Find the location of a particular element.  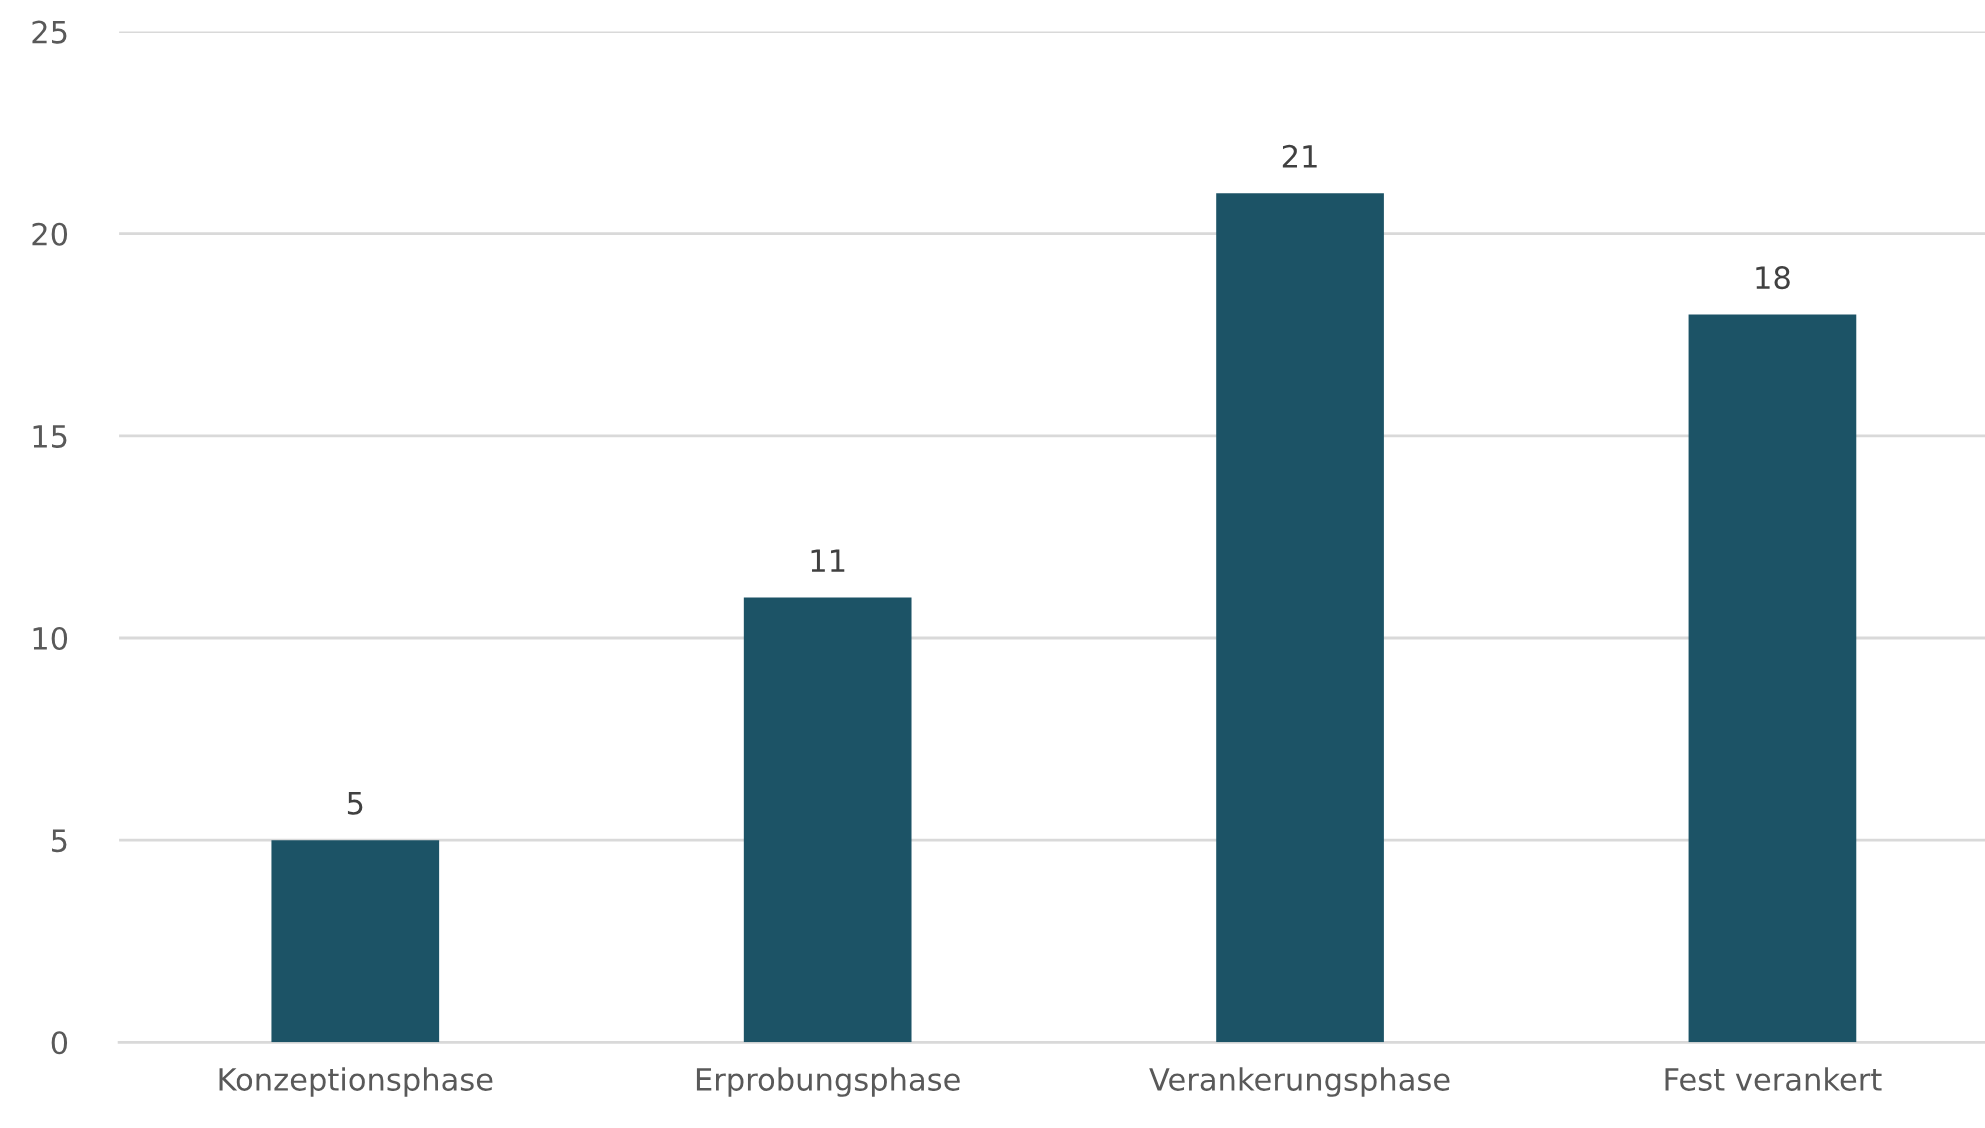

data-label: 18 is located at coordinates (1773, 278).